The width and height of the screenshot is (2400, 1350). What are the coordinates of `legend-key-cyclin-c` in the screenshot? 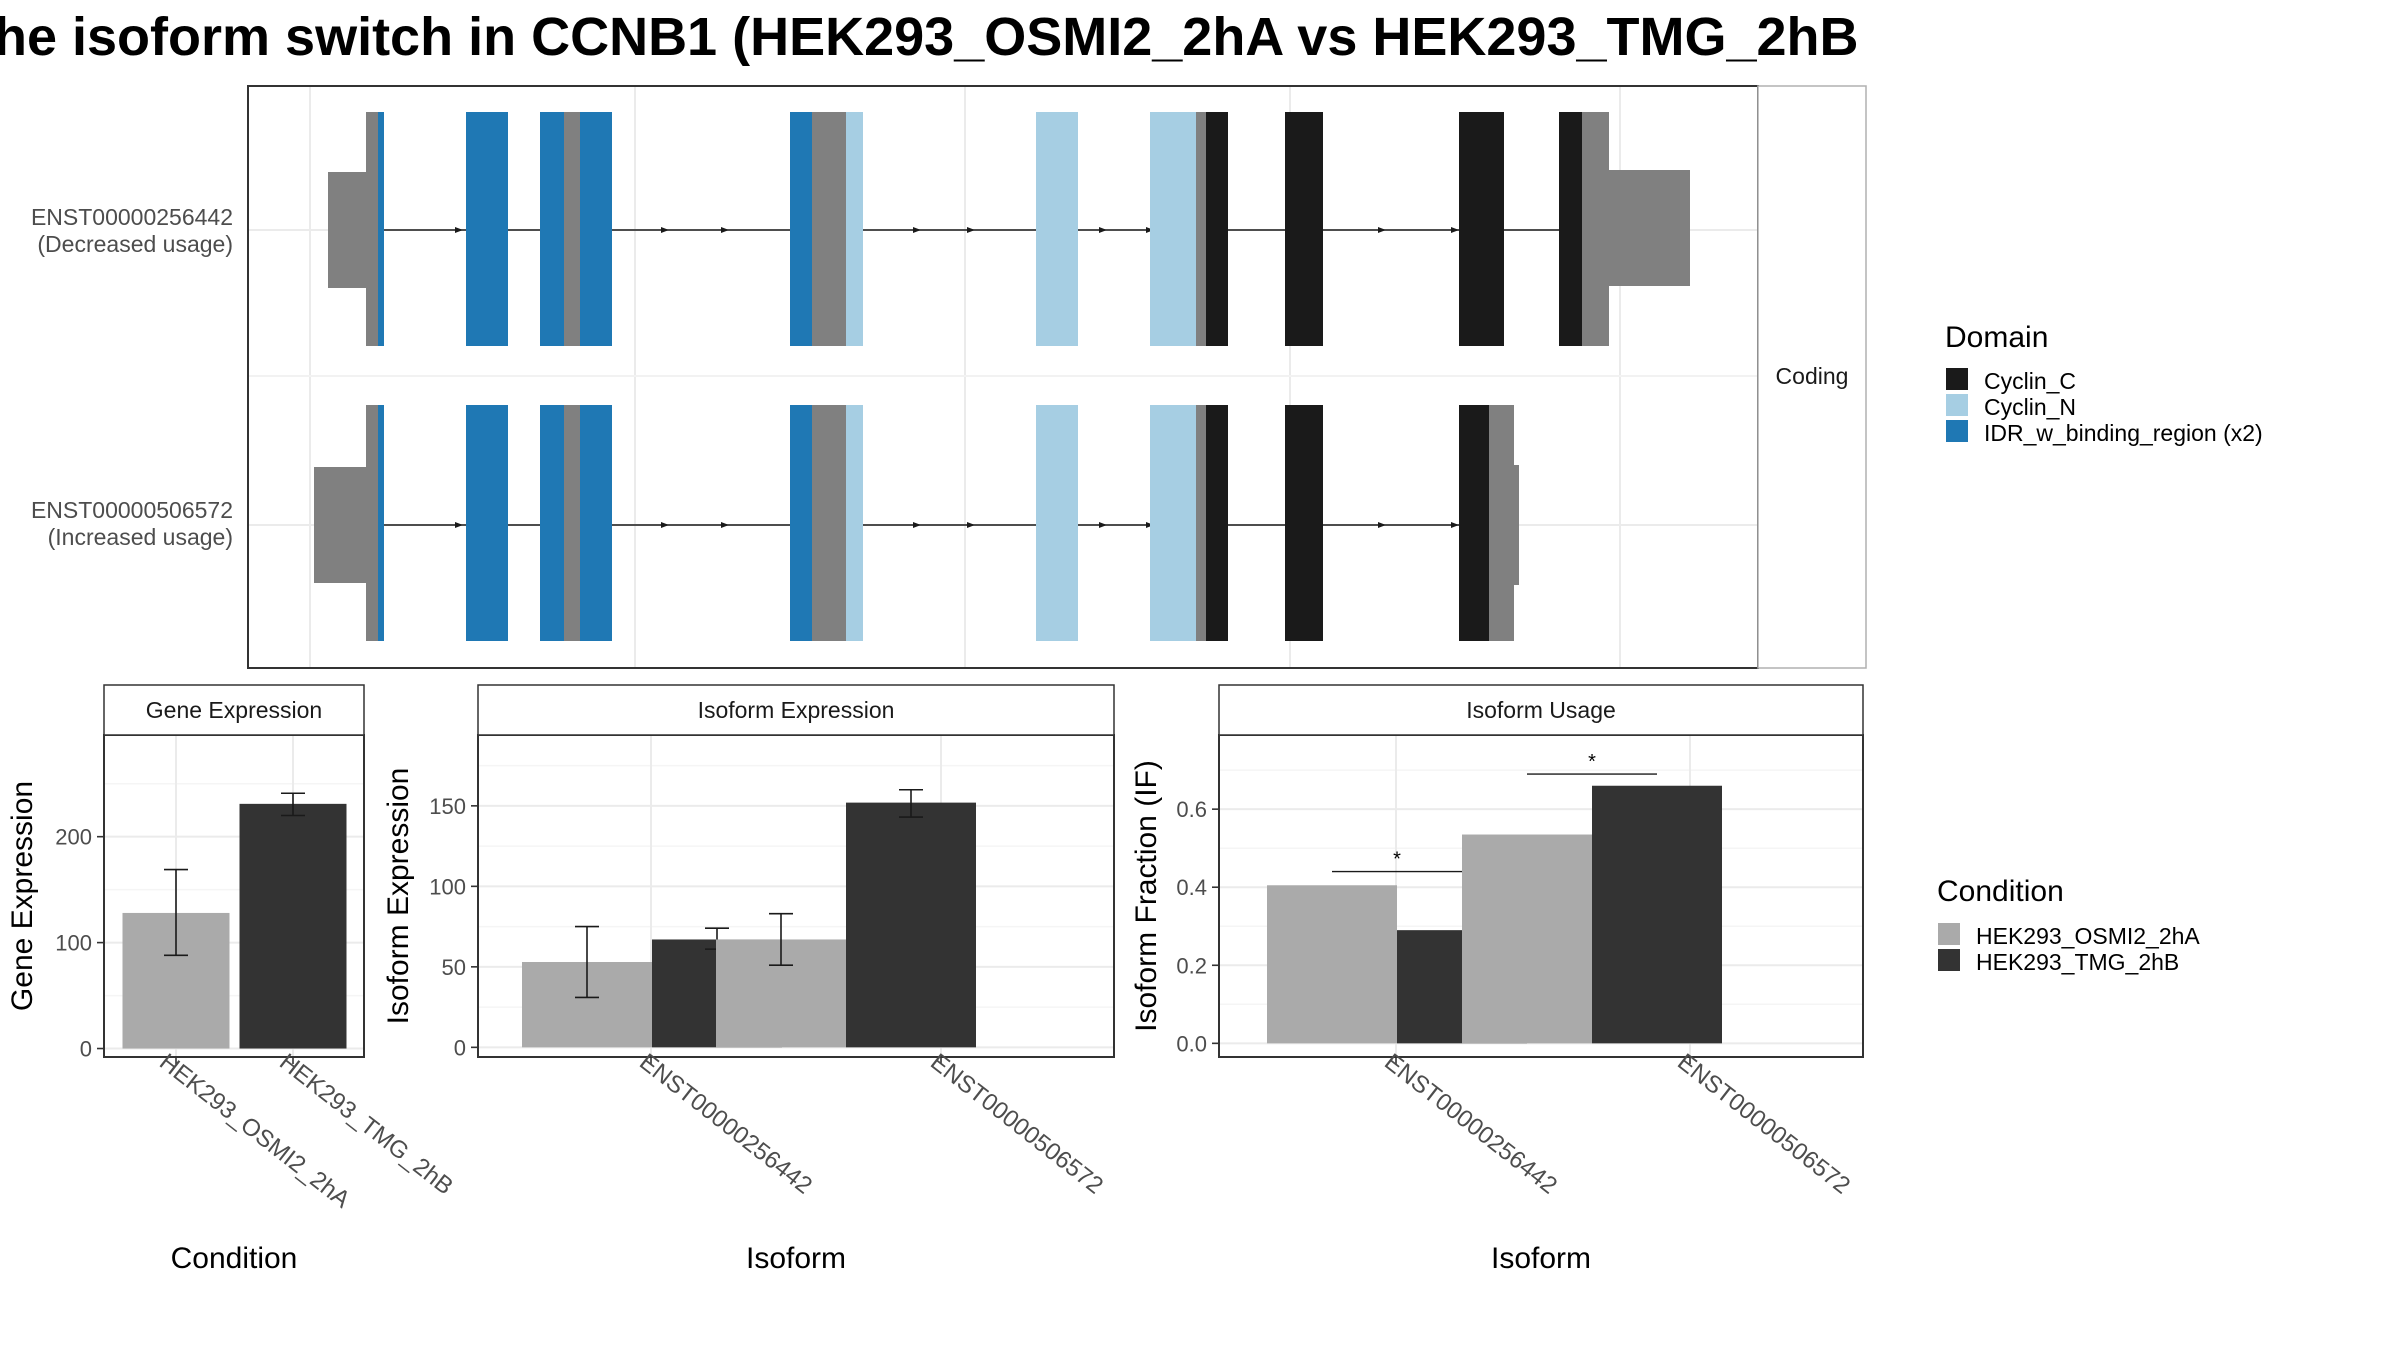 It's located at (1957, 379).